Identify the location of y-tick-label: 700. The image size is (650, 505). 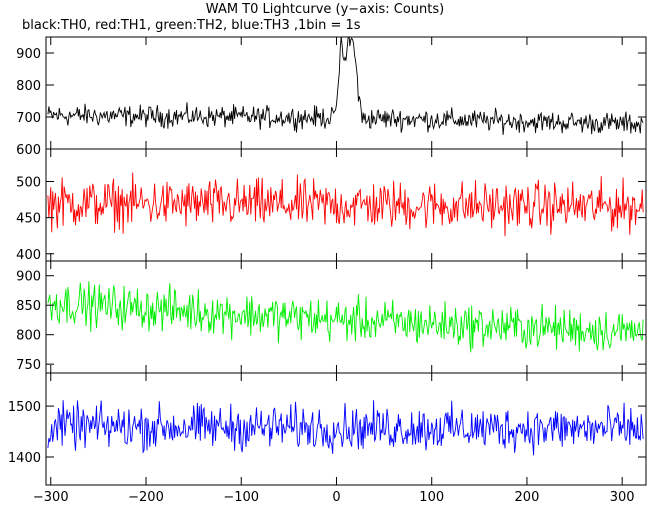
(28, 118).